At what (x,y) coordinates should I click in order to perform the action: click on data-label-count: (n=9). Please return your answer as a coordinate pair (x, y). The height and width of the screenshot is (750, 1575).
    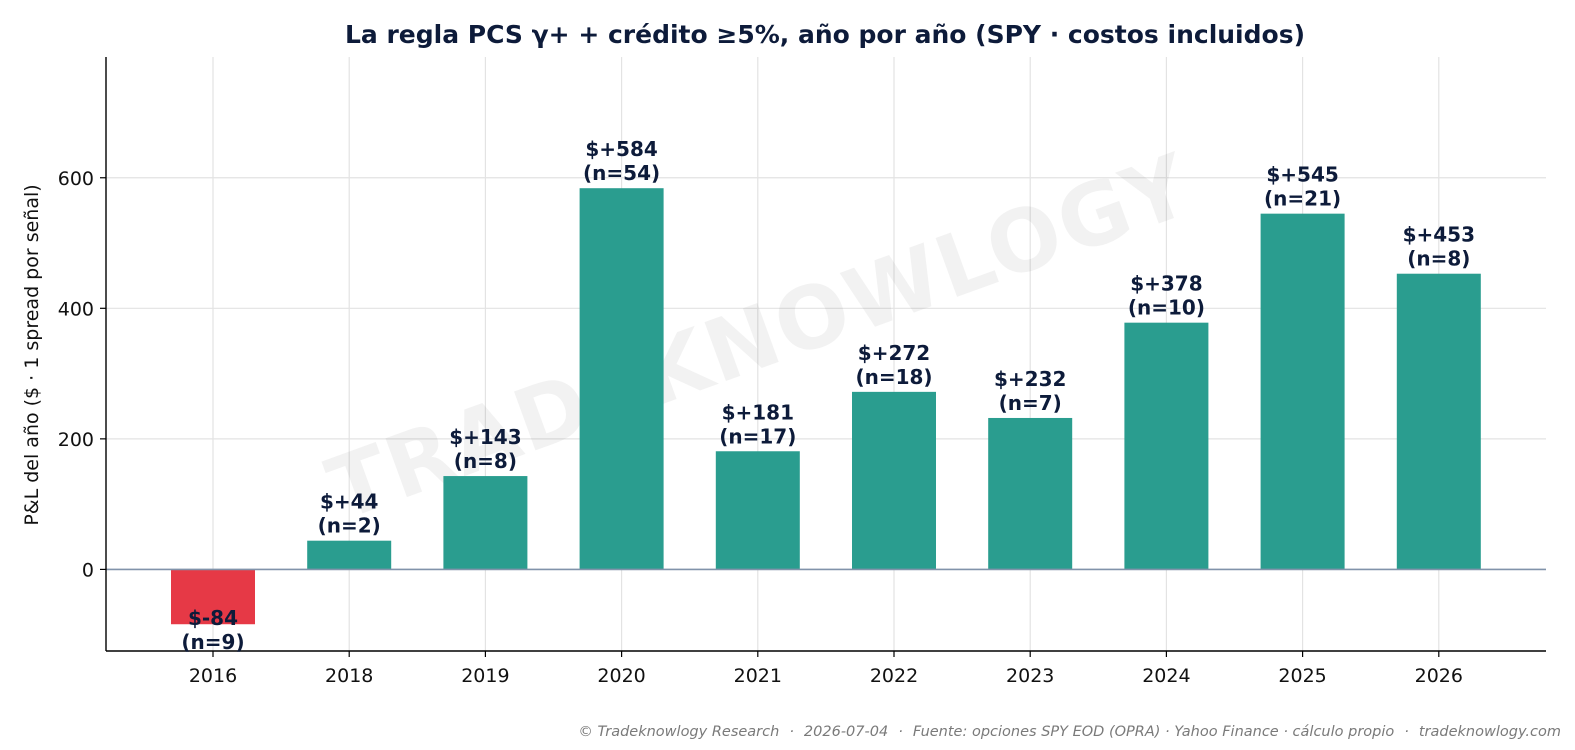
    Looking at the image, I should click on (212, 642).